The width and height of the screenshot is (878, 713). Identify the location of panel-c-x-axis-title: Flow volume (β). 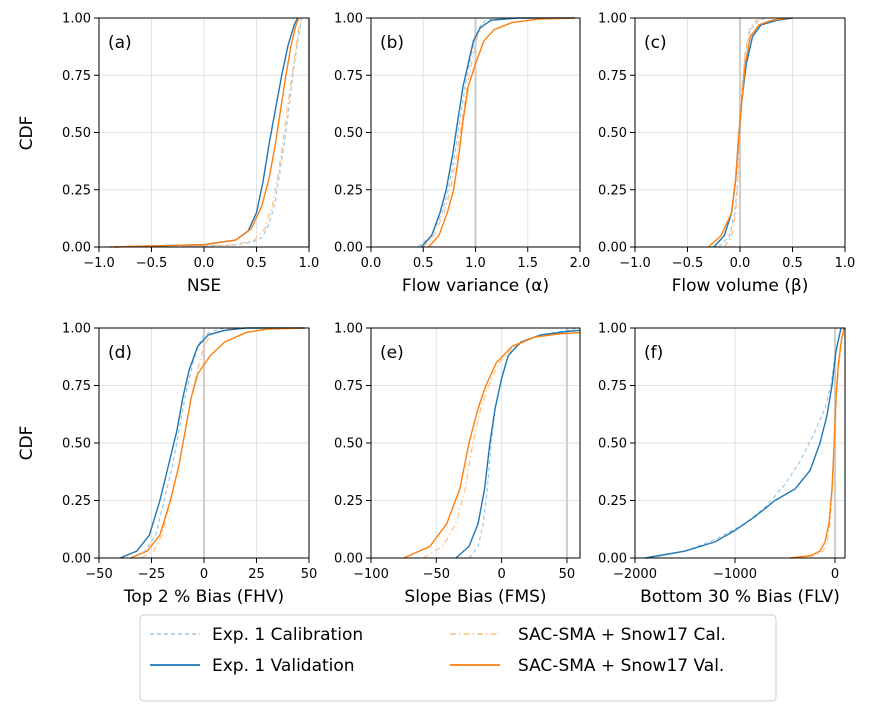
(740, 286).